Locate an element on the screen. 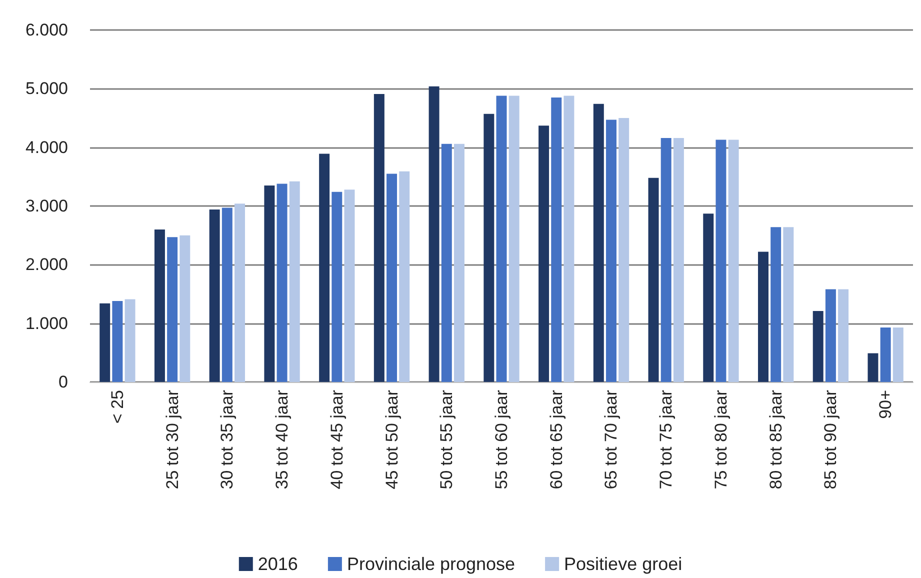  y-tick-label: 6.000 is located at coordinates (46, 30).